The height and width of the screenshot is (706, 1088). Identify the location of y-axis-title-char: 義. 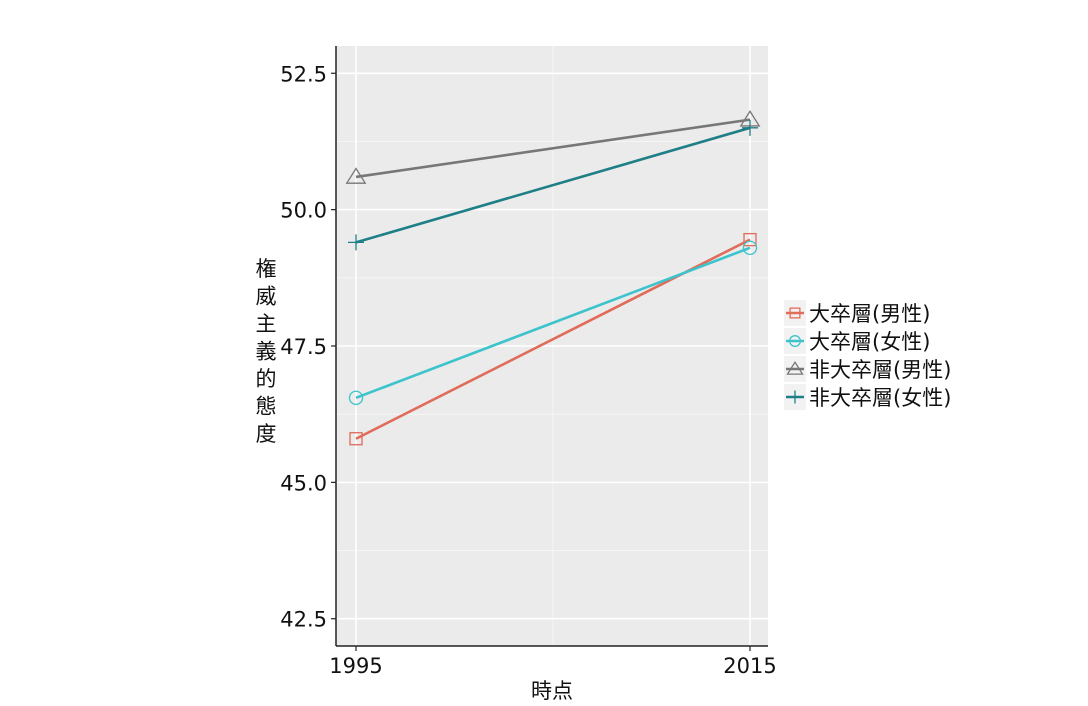
(266, 352).